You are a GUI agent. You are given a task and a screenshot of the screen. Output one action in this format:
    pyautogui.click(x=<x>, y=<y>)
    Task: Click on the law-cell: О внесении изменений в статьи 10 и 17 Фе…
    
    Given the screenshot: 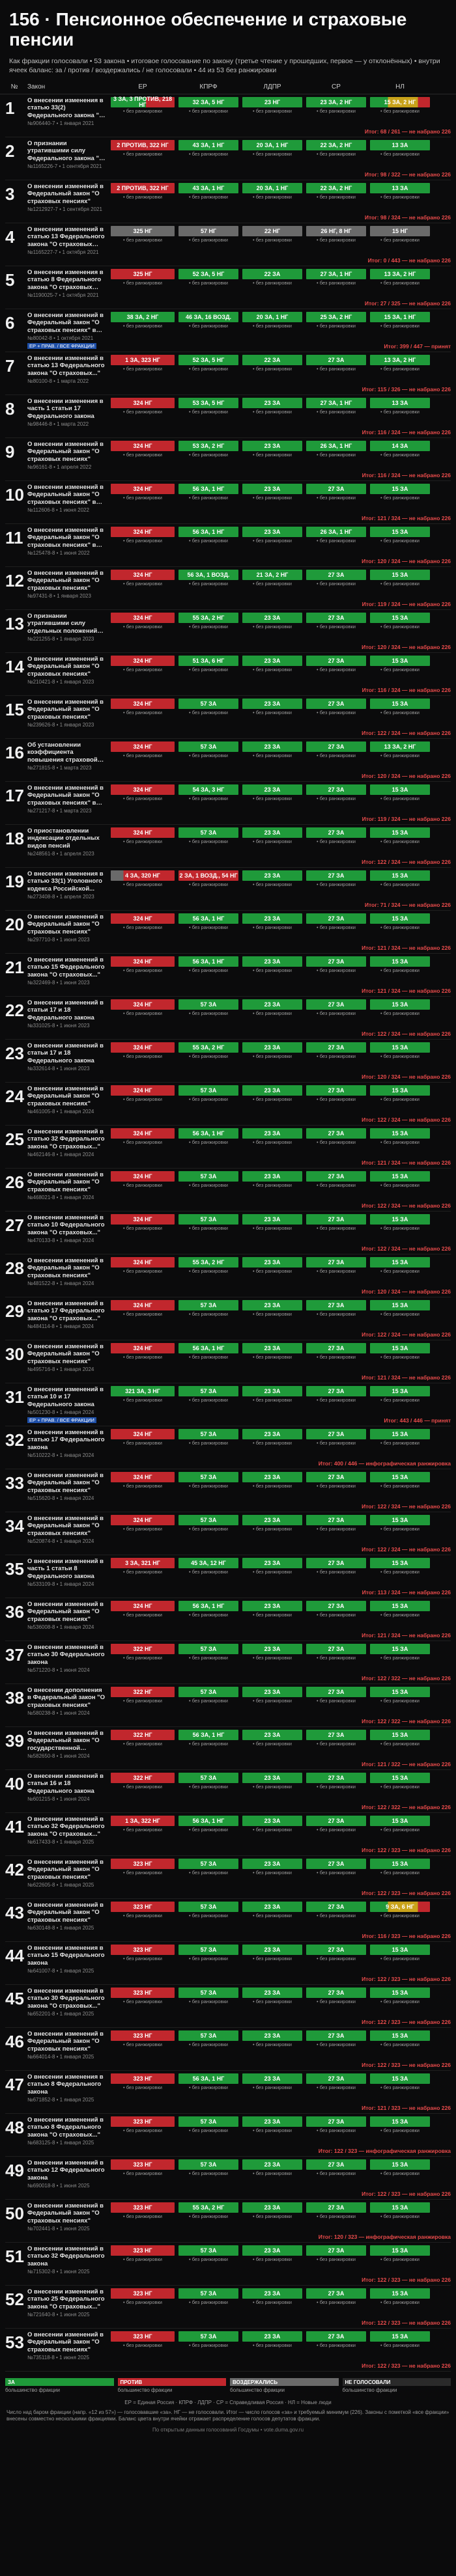 What is the action you would take?
    pyautogui.click(x=67, y=1406)
    